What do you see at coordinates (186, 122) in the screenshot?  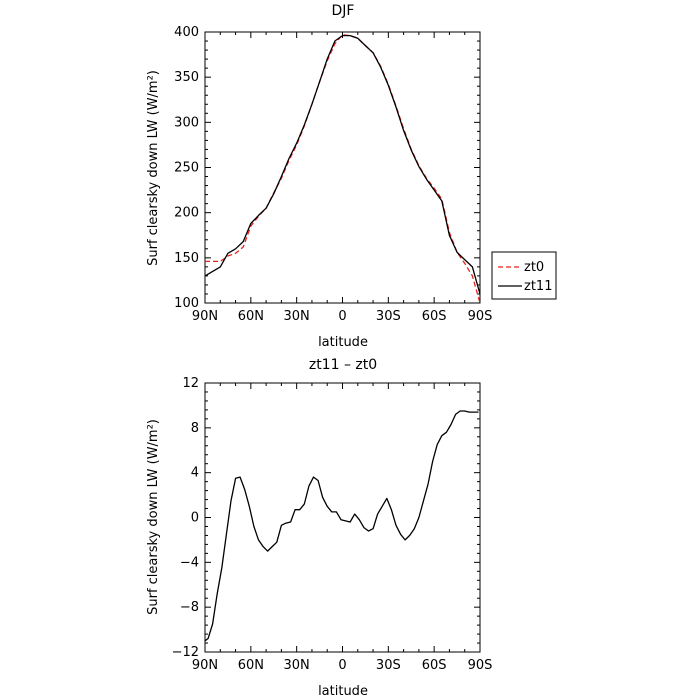 I see `y-tick-label: 300` at bounding box center [186, 122].